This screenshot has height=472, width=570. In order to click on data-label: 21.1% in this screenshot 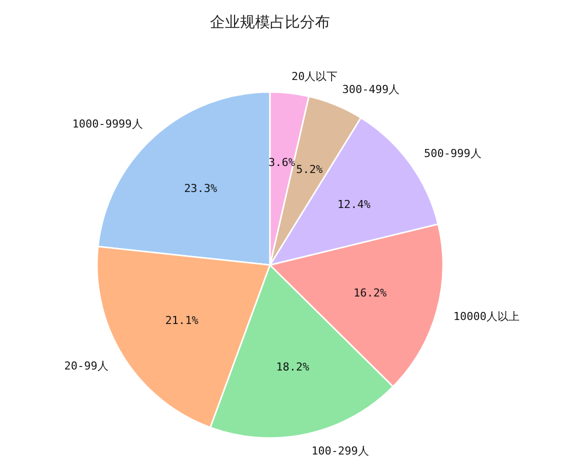, I will do `click(182, 320)`.